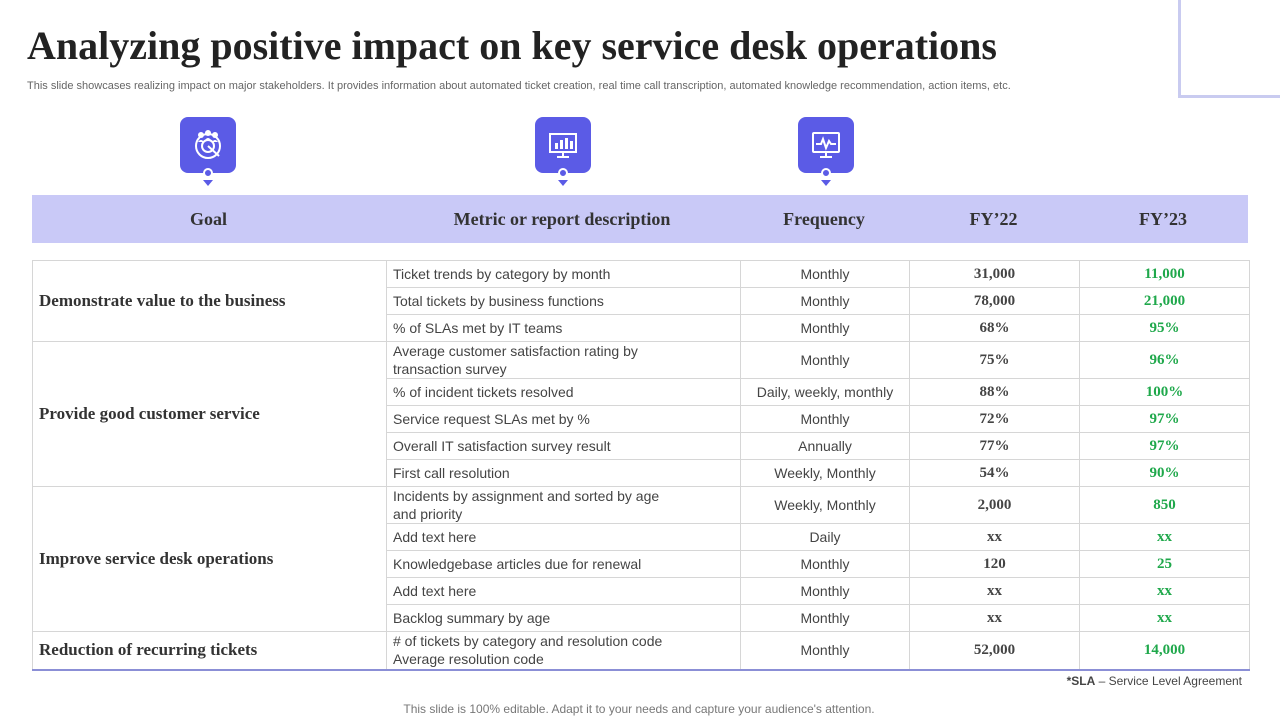  I want to click on header-metric: Metric or report description, so click(562, 219).